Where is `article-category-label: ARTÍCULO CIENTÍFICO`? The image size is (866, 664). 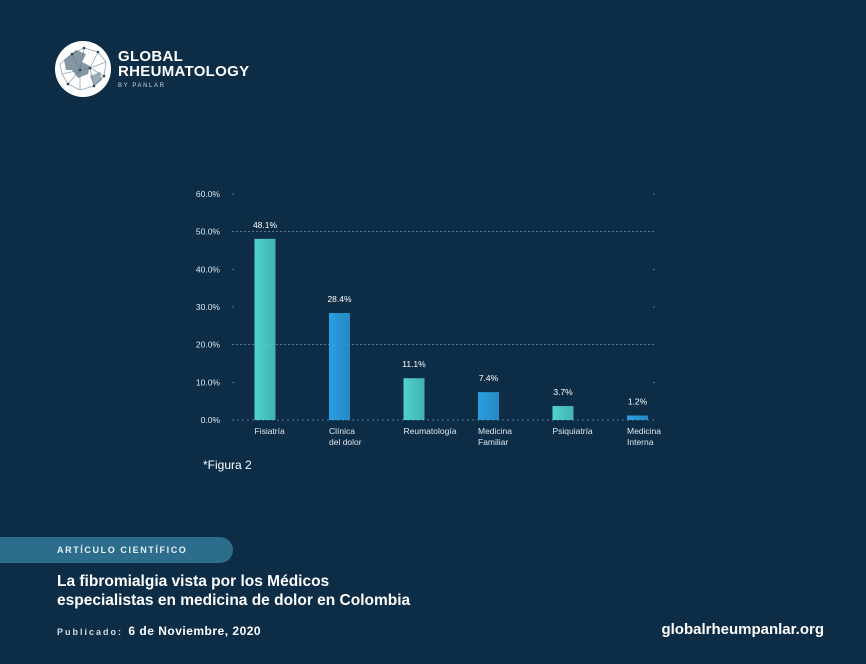
article-category-label: ARTÍCULO CIENTÍFICO is located at coordinates (122, 550).